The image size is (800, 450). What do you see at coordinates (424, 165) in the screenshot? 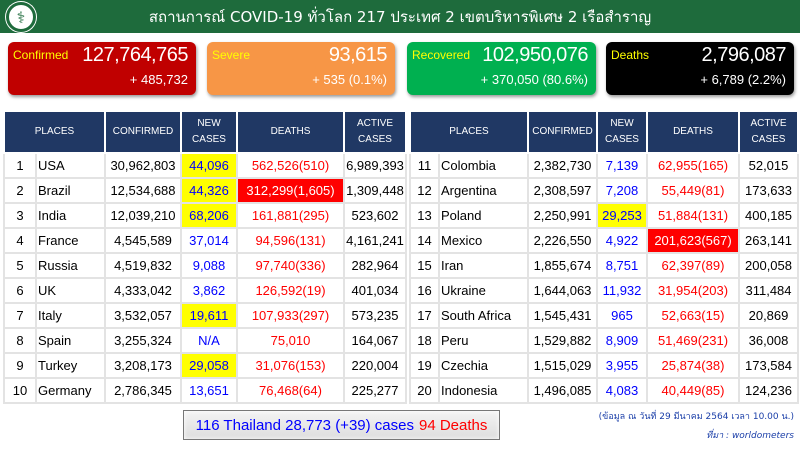
I see `rank: 11` at bounding box center [424, 165].